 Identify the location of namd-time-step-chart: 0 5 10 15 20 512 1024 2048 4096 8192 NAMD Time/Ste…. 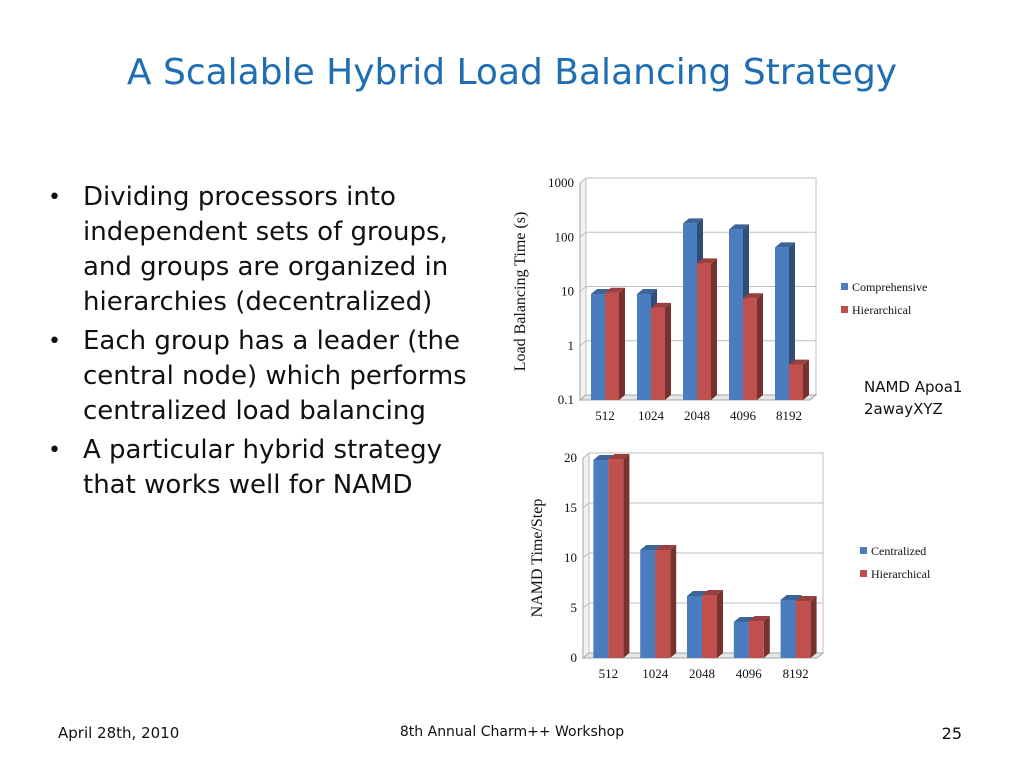
(730, 569).